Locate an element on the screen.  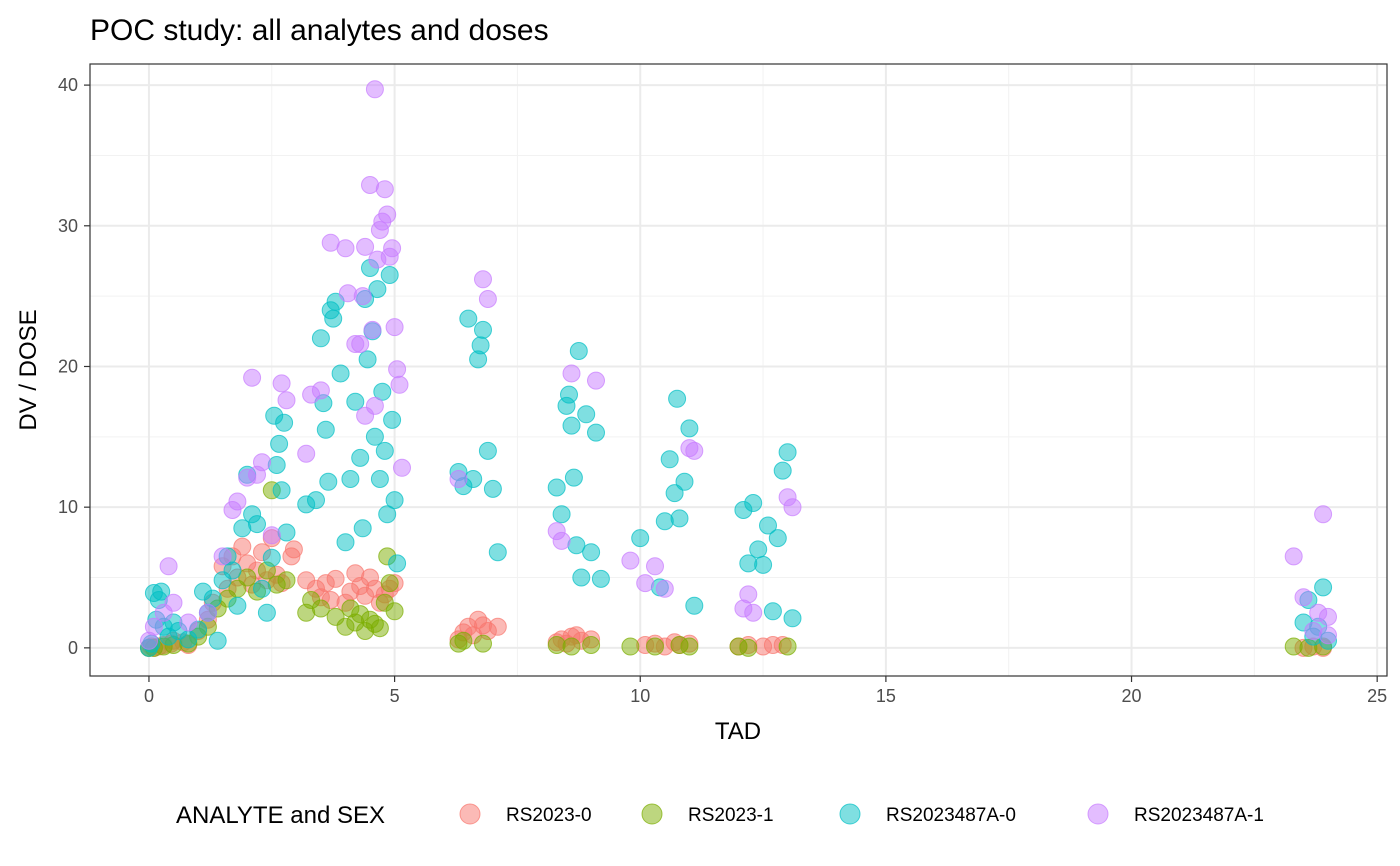
legend-label: RS2023487A-1 is located at coordinates (1199, 815).